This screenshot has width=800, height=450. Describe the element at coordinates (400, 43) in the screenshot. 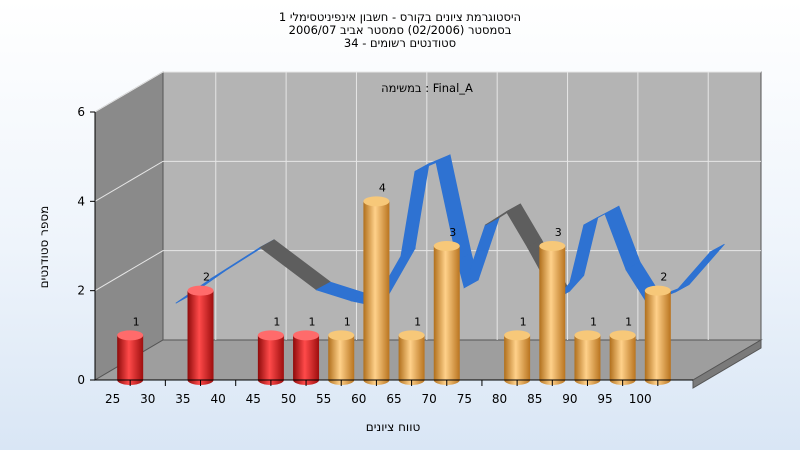

I see `title-line-3: סטודנטים רשומים - 34` at that location.